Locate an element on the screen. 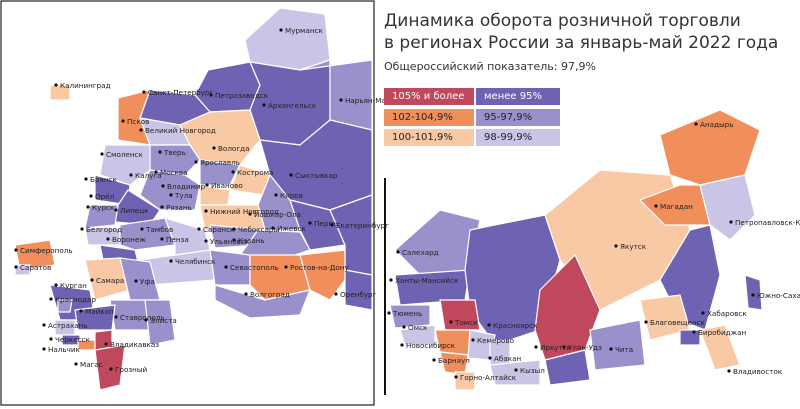 The height and width of the screenshot is (409, 800). region-dagestan is located at coordinates (110, 367).